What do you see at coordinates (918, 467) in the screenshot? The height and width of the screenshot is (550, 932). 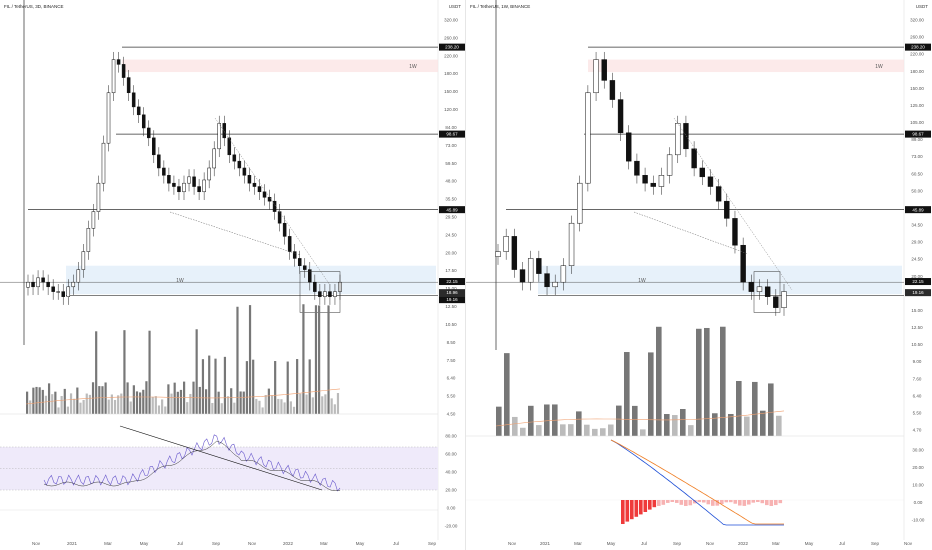 I see `macd-tick-label: 20.00` at bounding box center [918, 467].